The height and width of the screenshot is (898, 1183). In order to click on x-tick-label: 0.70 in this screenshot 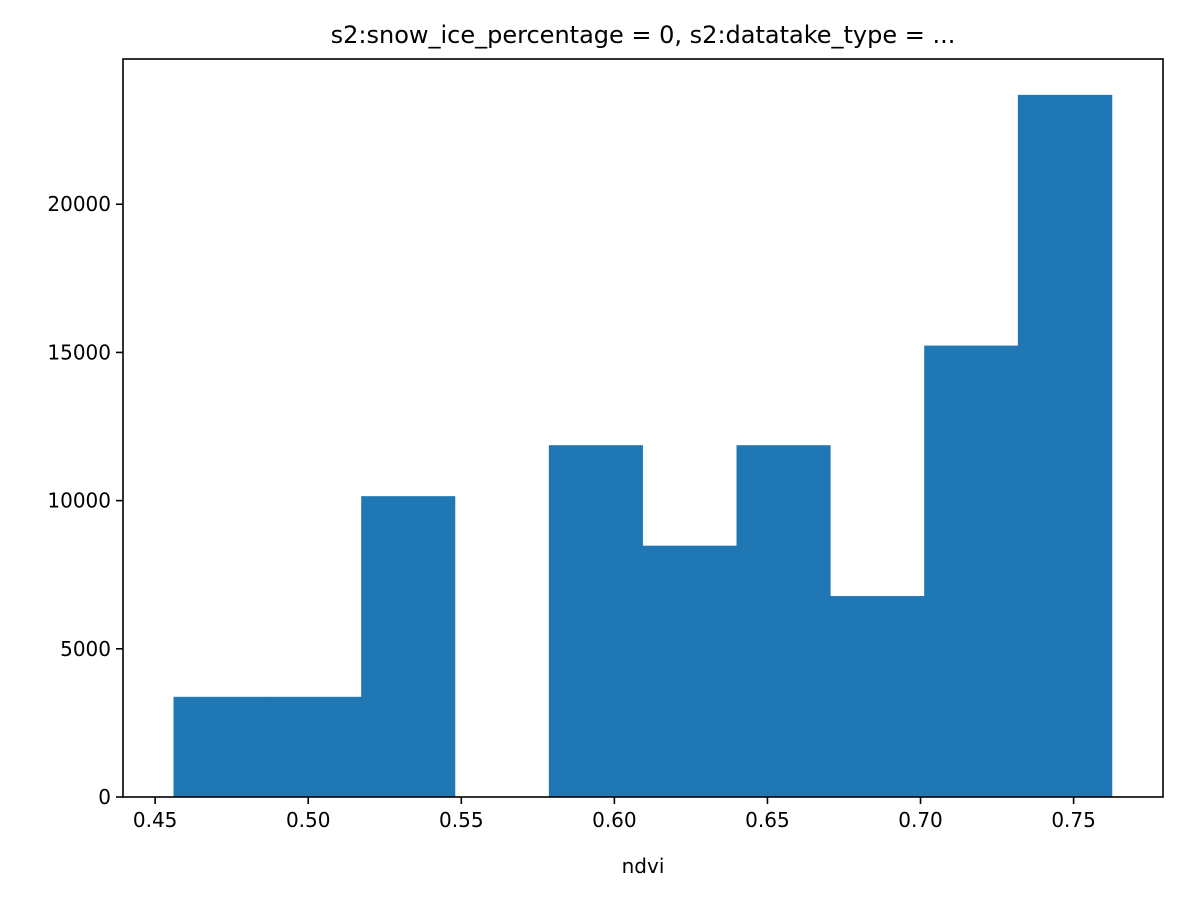, I will do `click(920, 820)`.